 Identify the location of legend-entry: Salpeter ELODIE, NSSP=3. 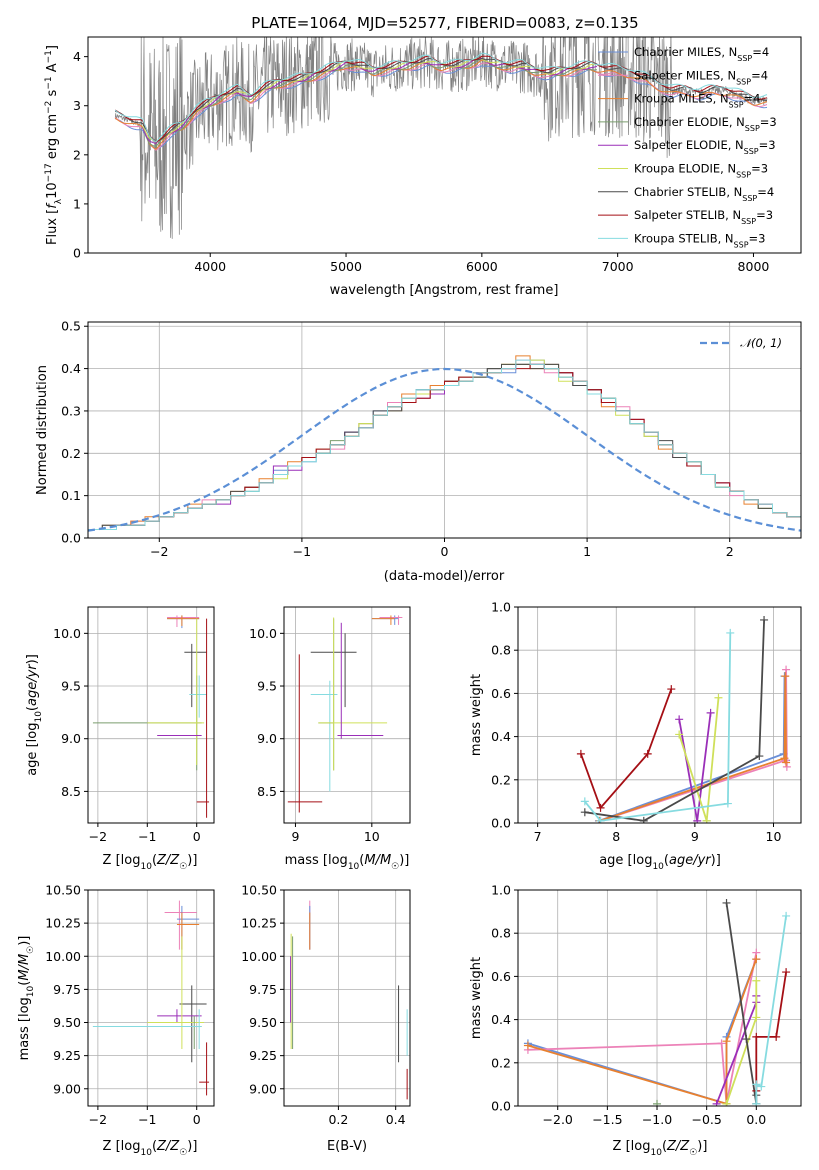
(705, 147).